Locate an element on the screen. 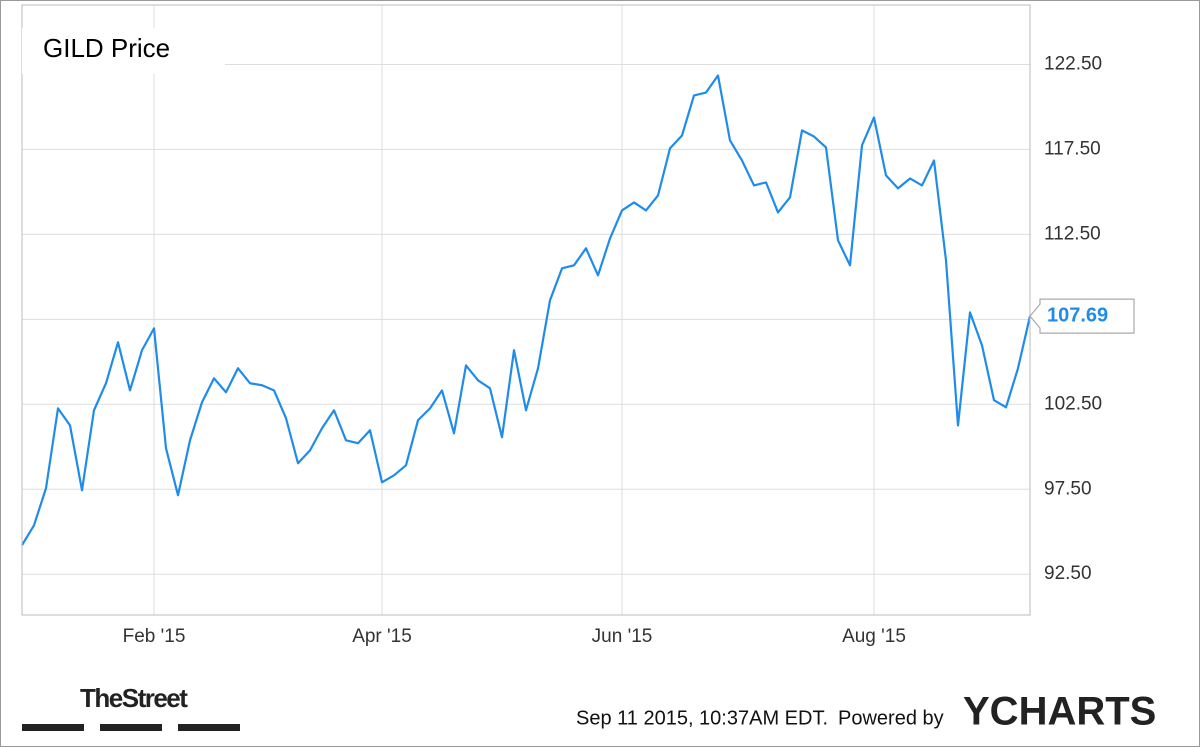 This screenshot has height=747, width=1200. x-tick-label: Jun '15 is located at coordinates (622, 636).